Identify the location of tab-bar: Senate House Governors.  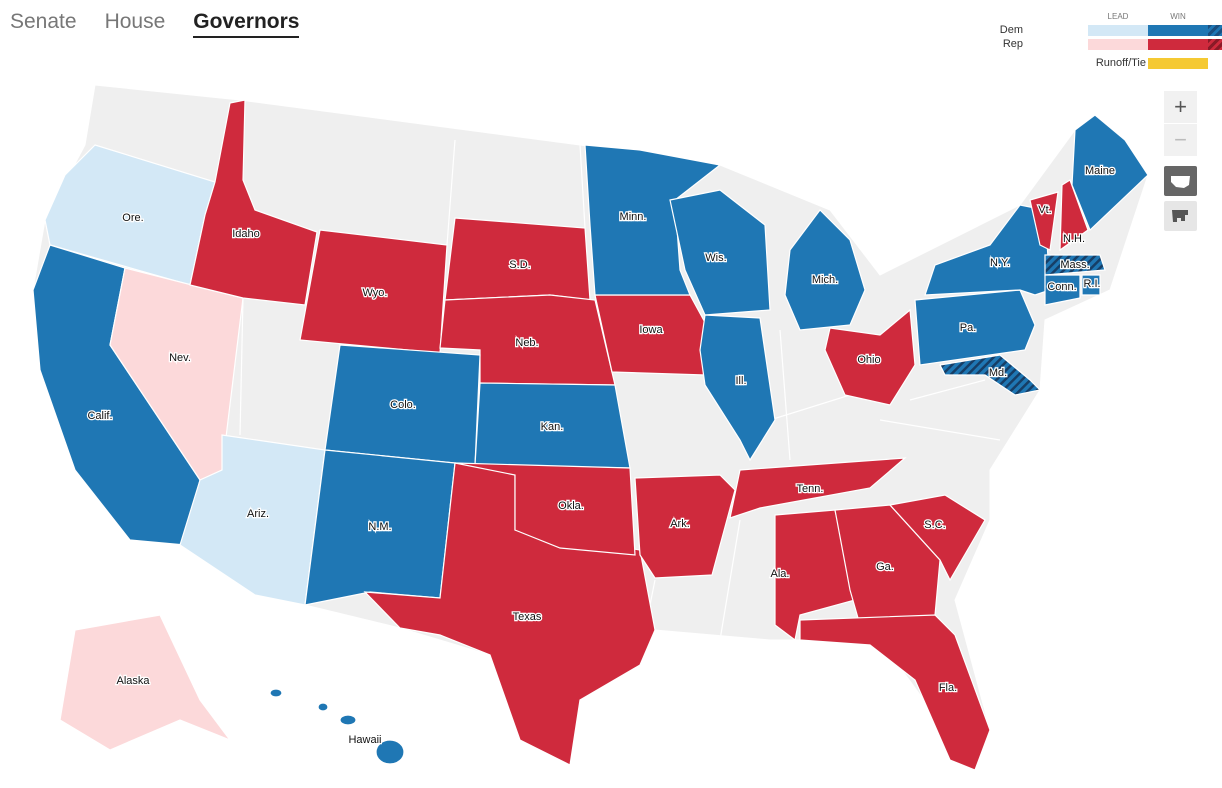
(155, 24).